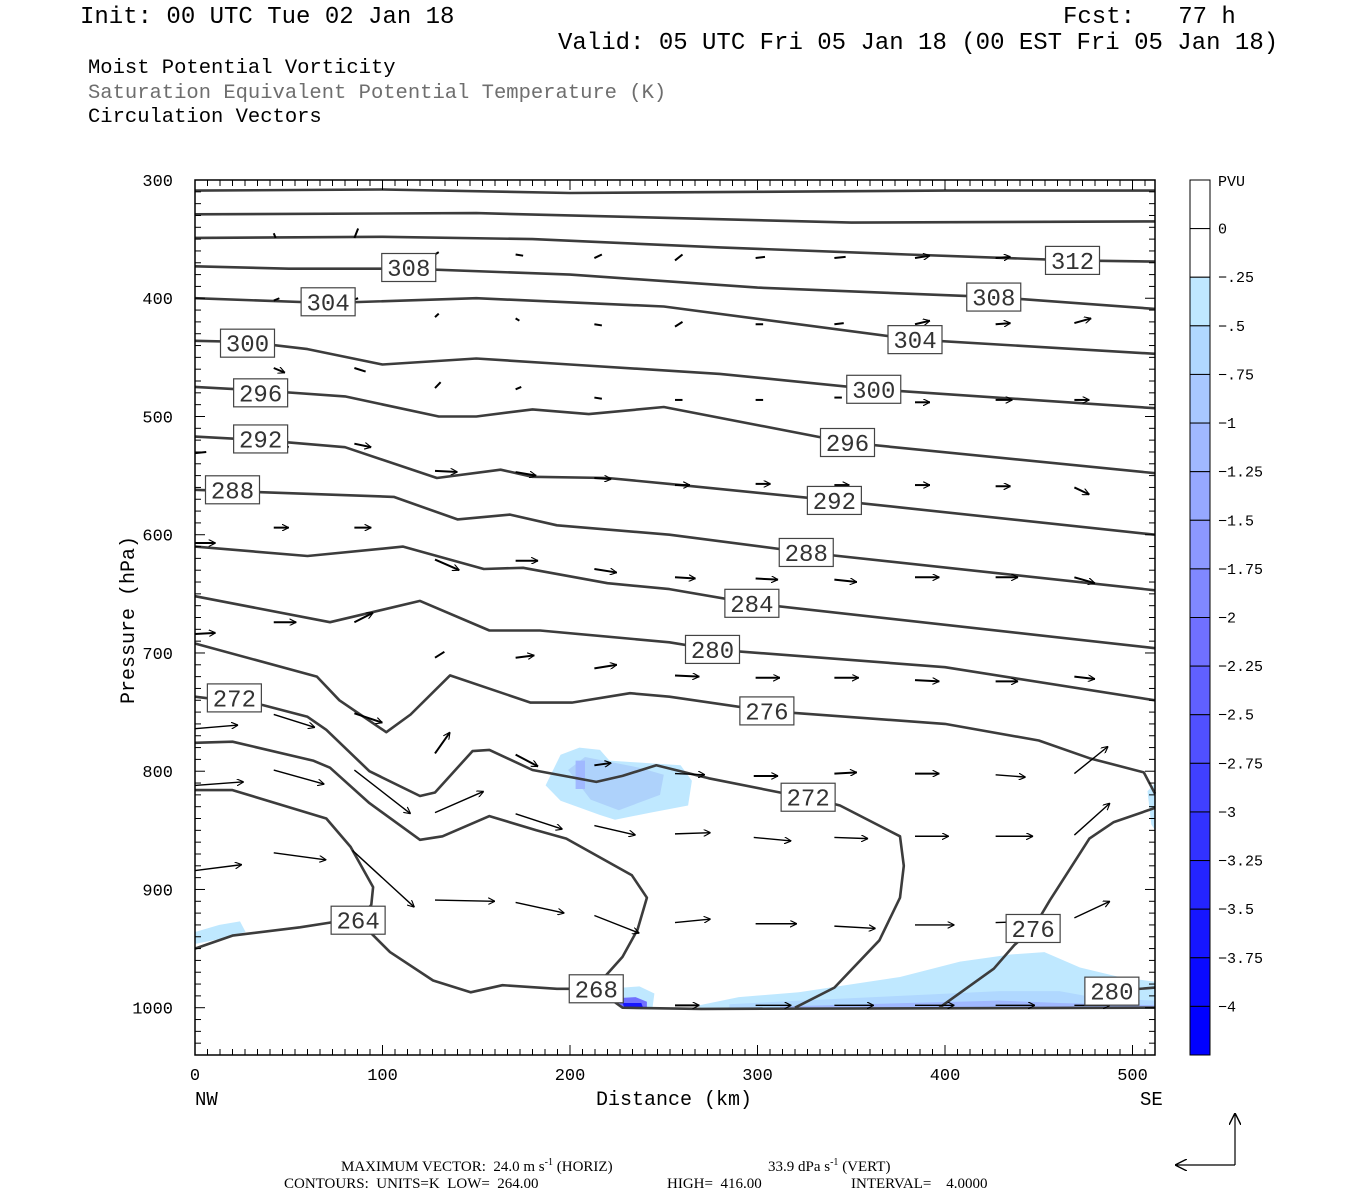  What do you see at coordinates (548, 1162) in the screenshot?
I see `horiz-exponent: -1` at bounding box center [548, 1162].